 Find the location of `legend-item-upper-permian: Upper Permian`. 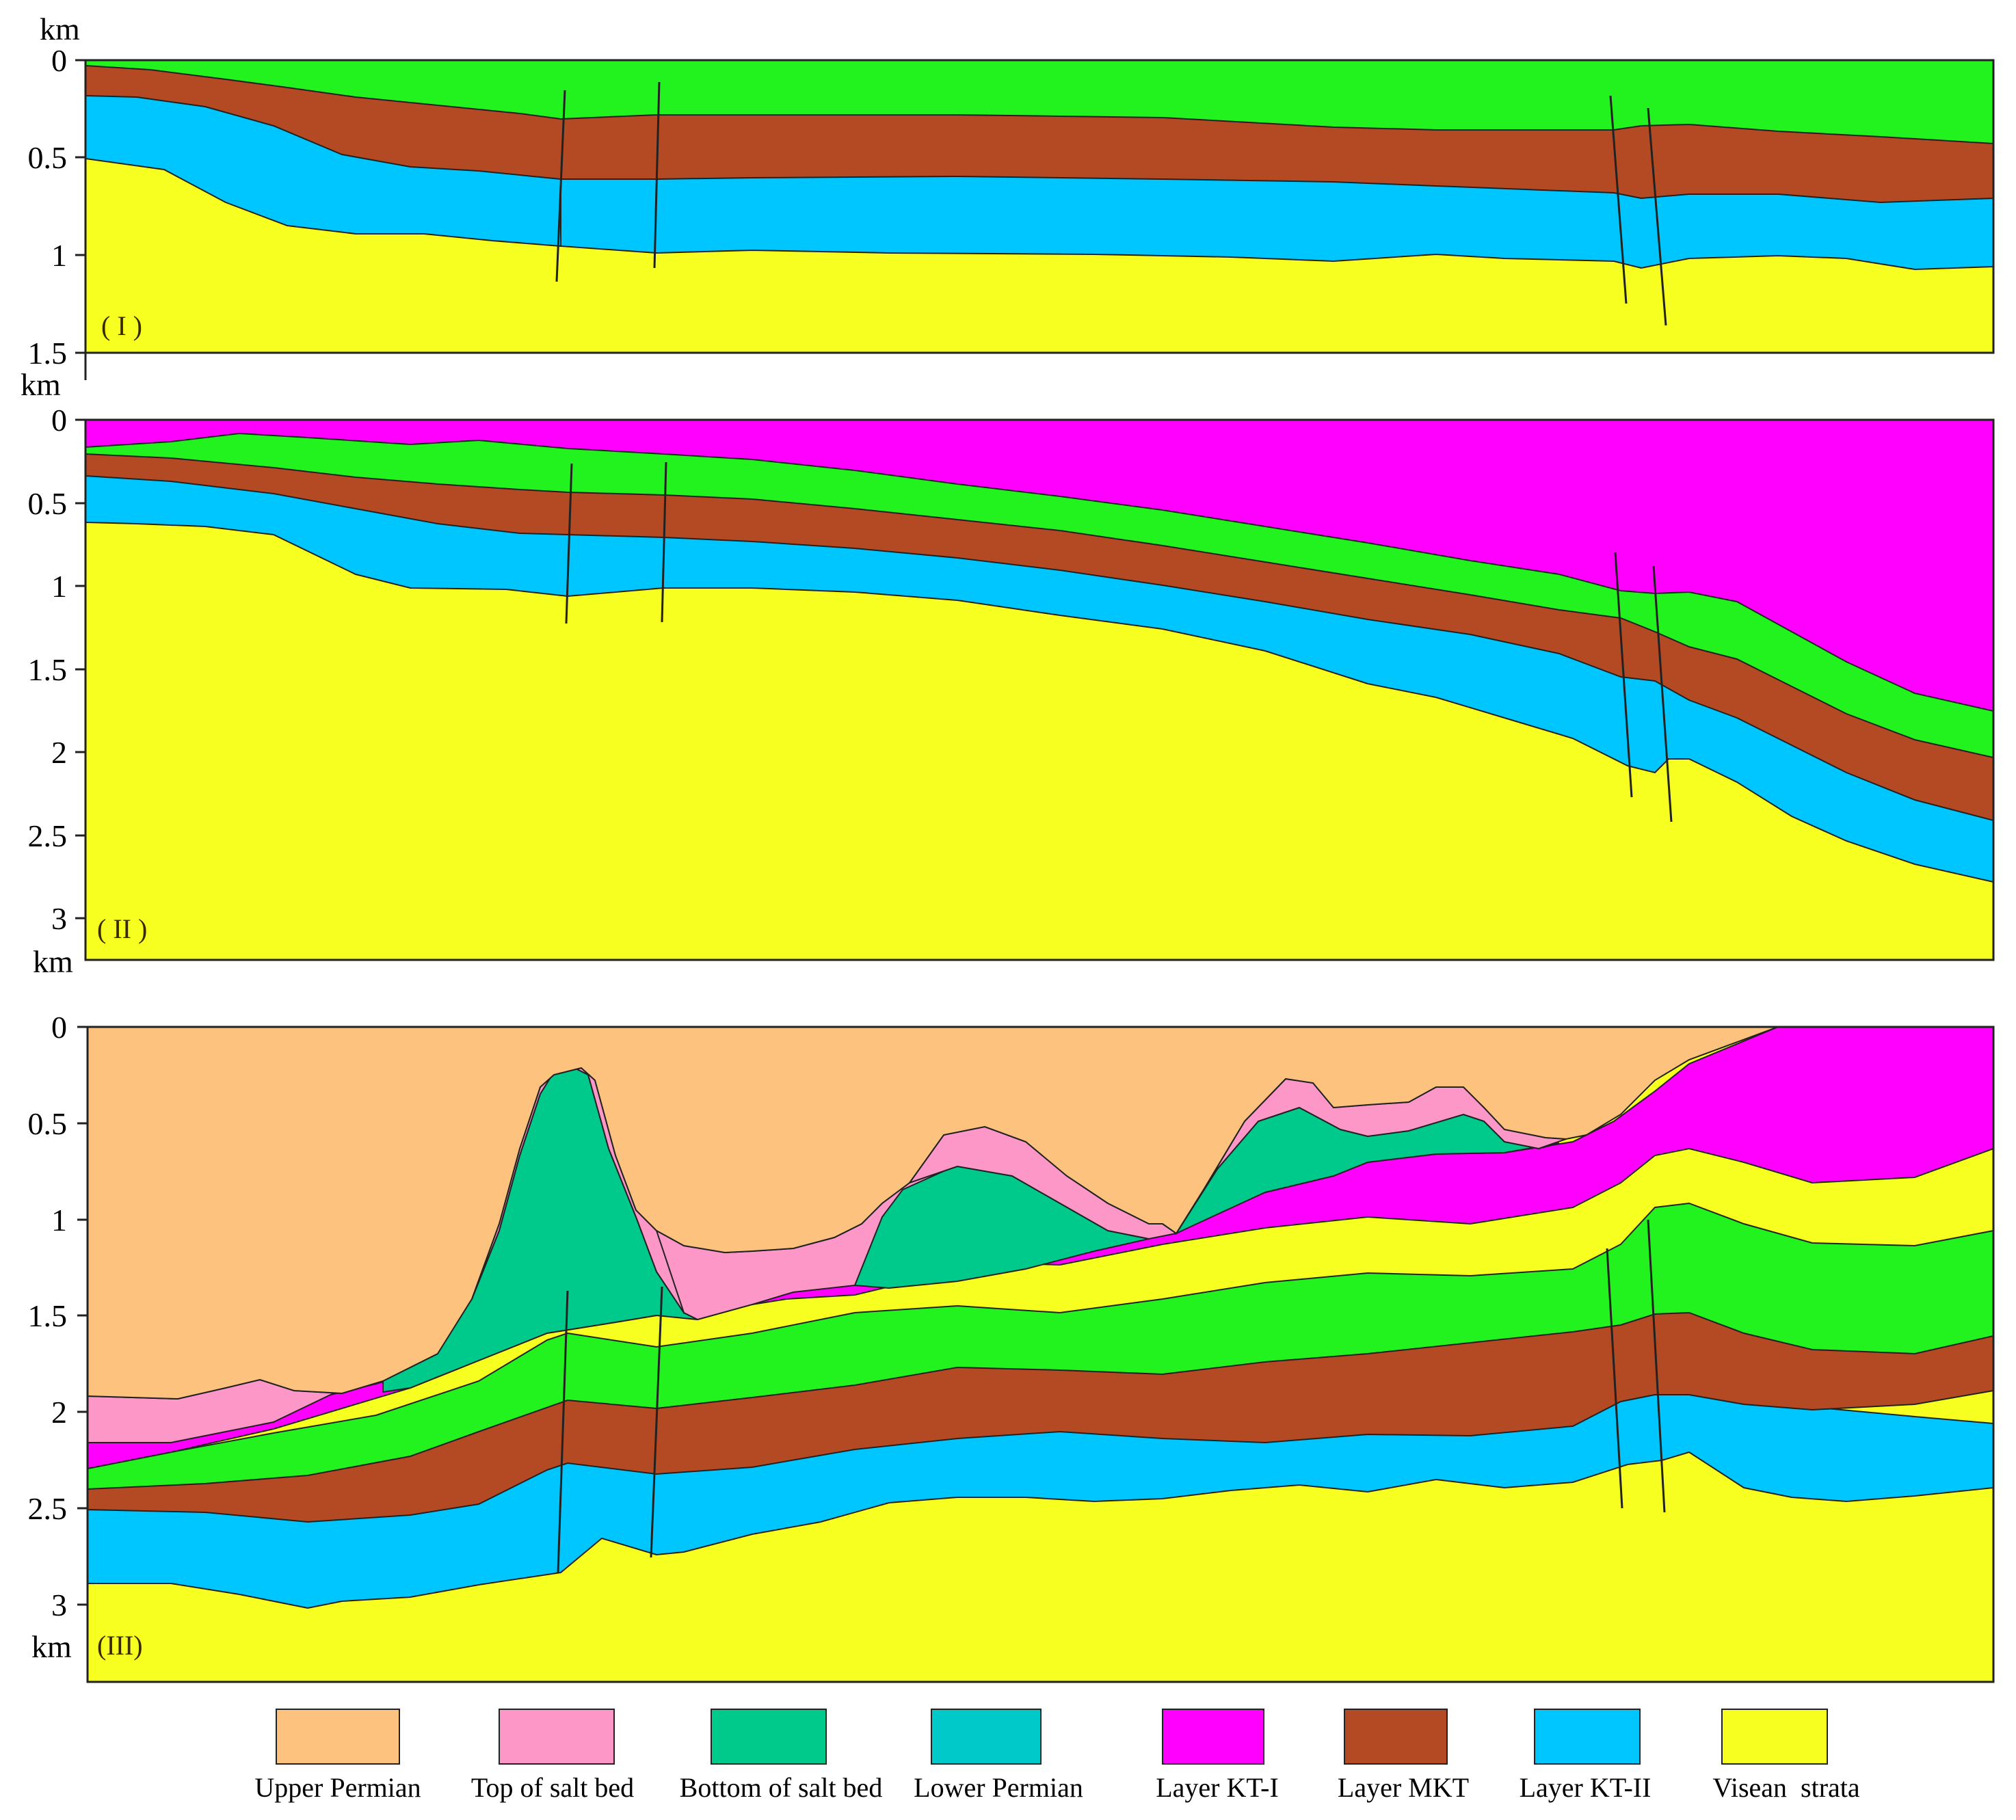

legend-item-upper-permian: Upper Permian is located at coordinates (337, 1756).